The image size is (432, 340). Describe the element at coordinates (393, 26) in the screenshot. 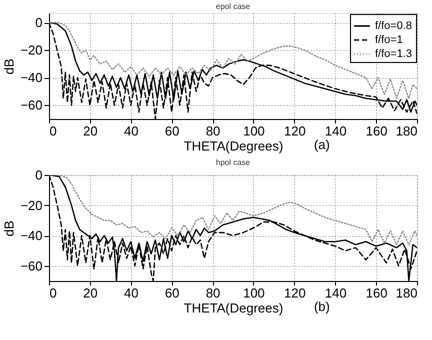

I see `legend-label: f/fo=0.8` at that location.